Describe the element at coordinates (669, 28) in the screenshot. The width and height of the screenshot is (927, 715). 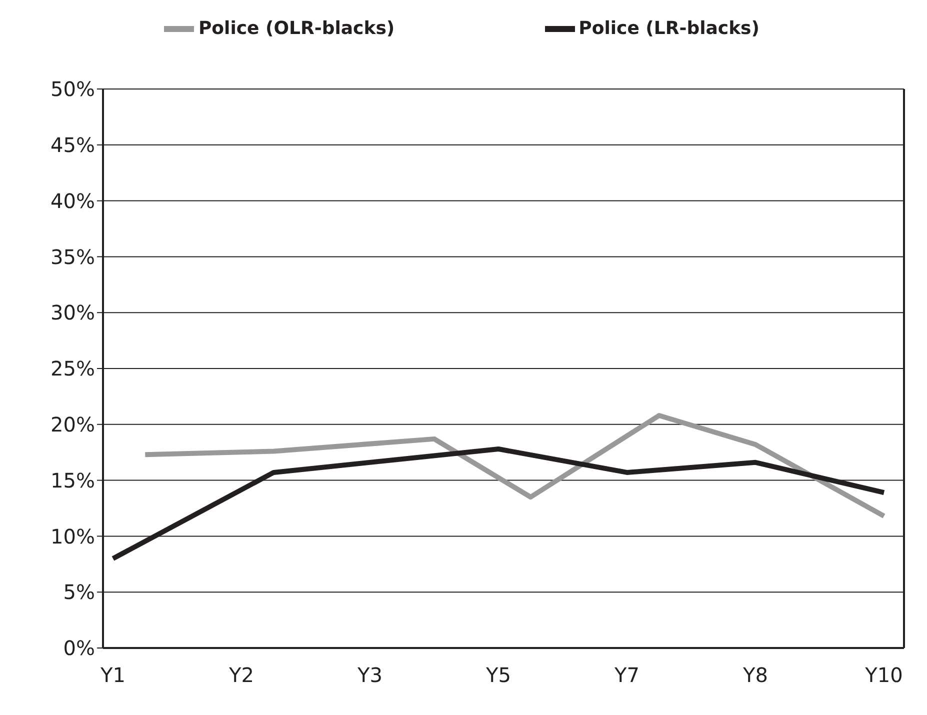
I see `legend-label: Police (LR-blacks)` at that location.